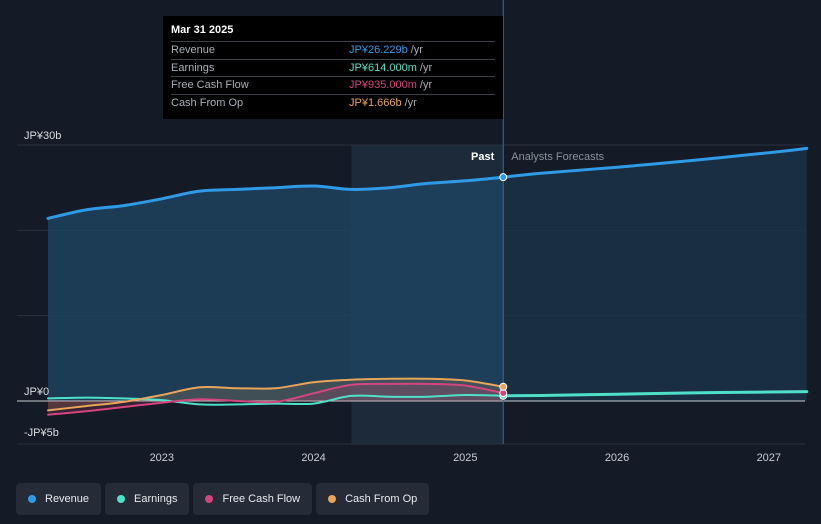  I want to click on series-forecast-line-revenue, so click(655, 162).